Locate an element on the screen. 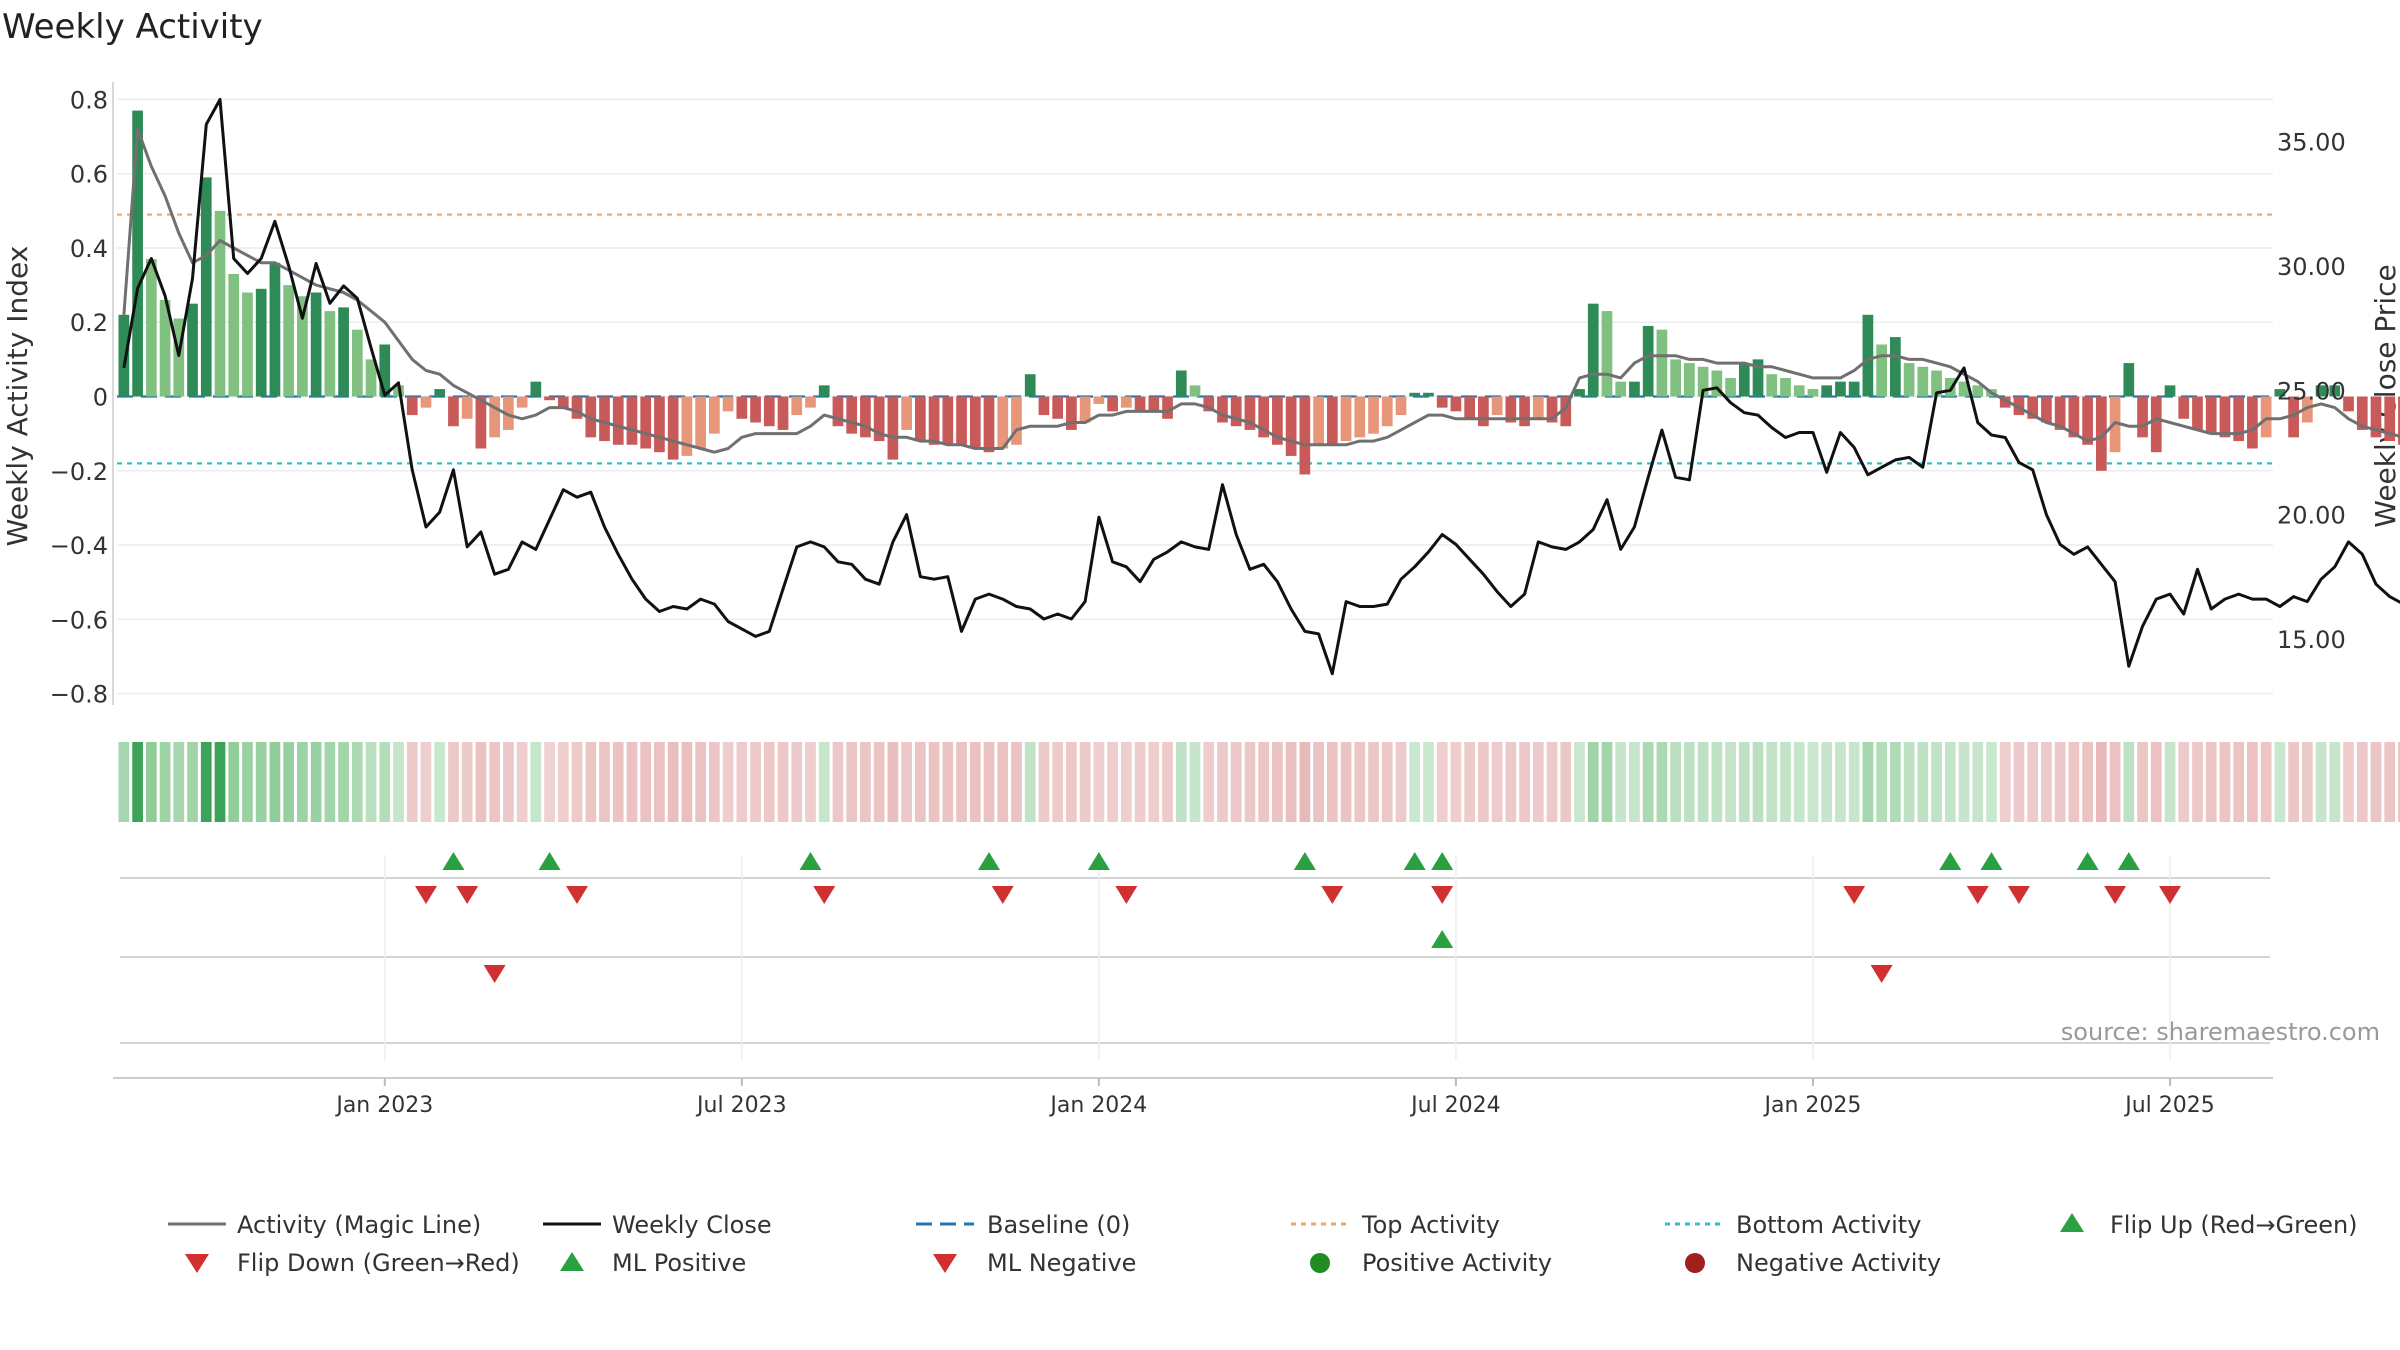 The width and height of the screenshot is (2400, 1350). ml-negative-marker is located at coordinates (494, 974).